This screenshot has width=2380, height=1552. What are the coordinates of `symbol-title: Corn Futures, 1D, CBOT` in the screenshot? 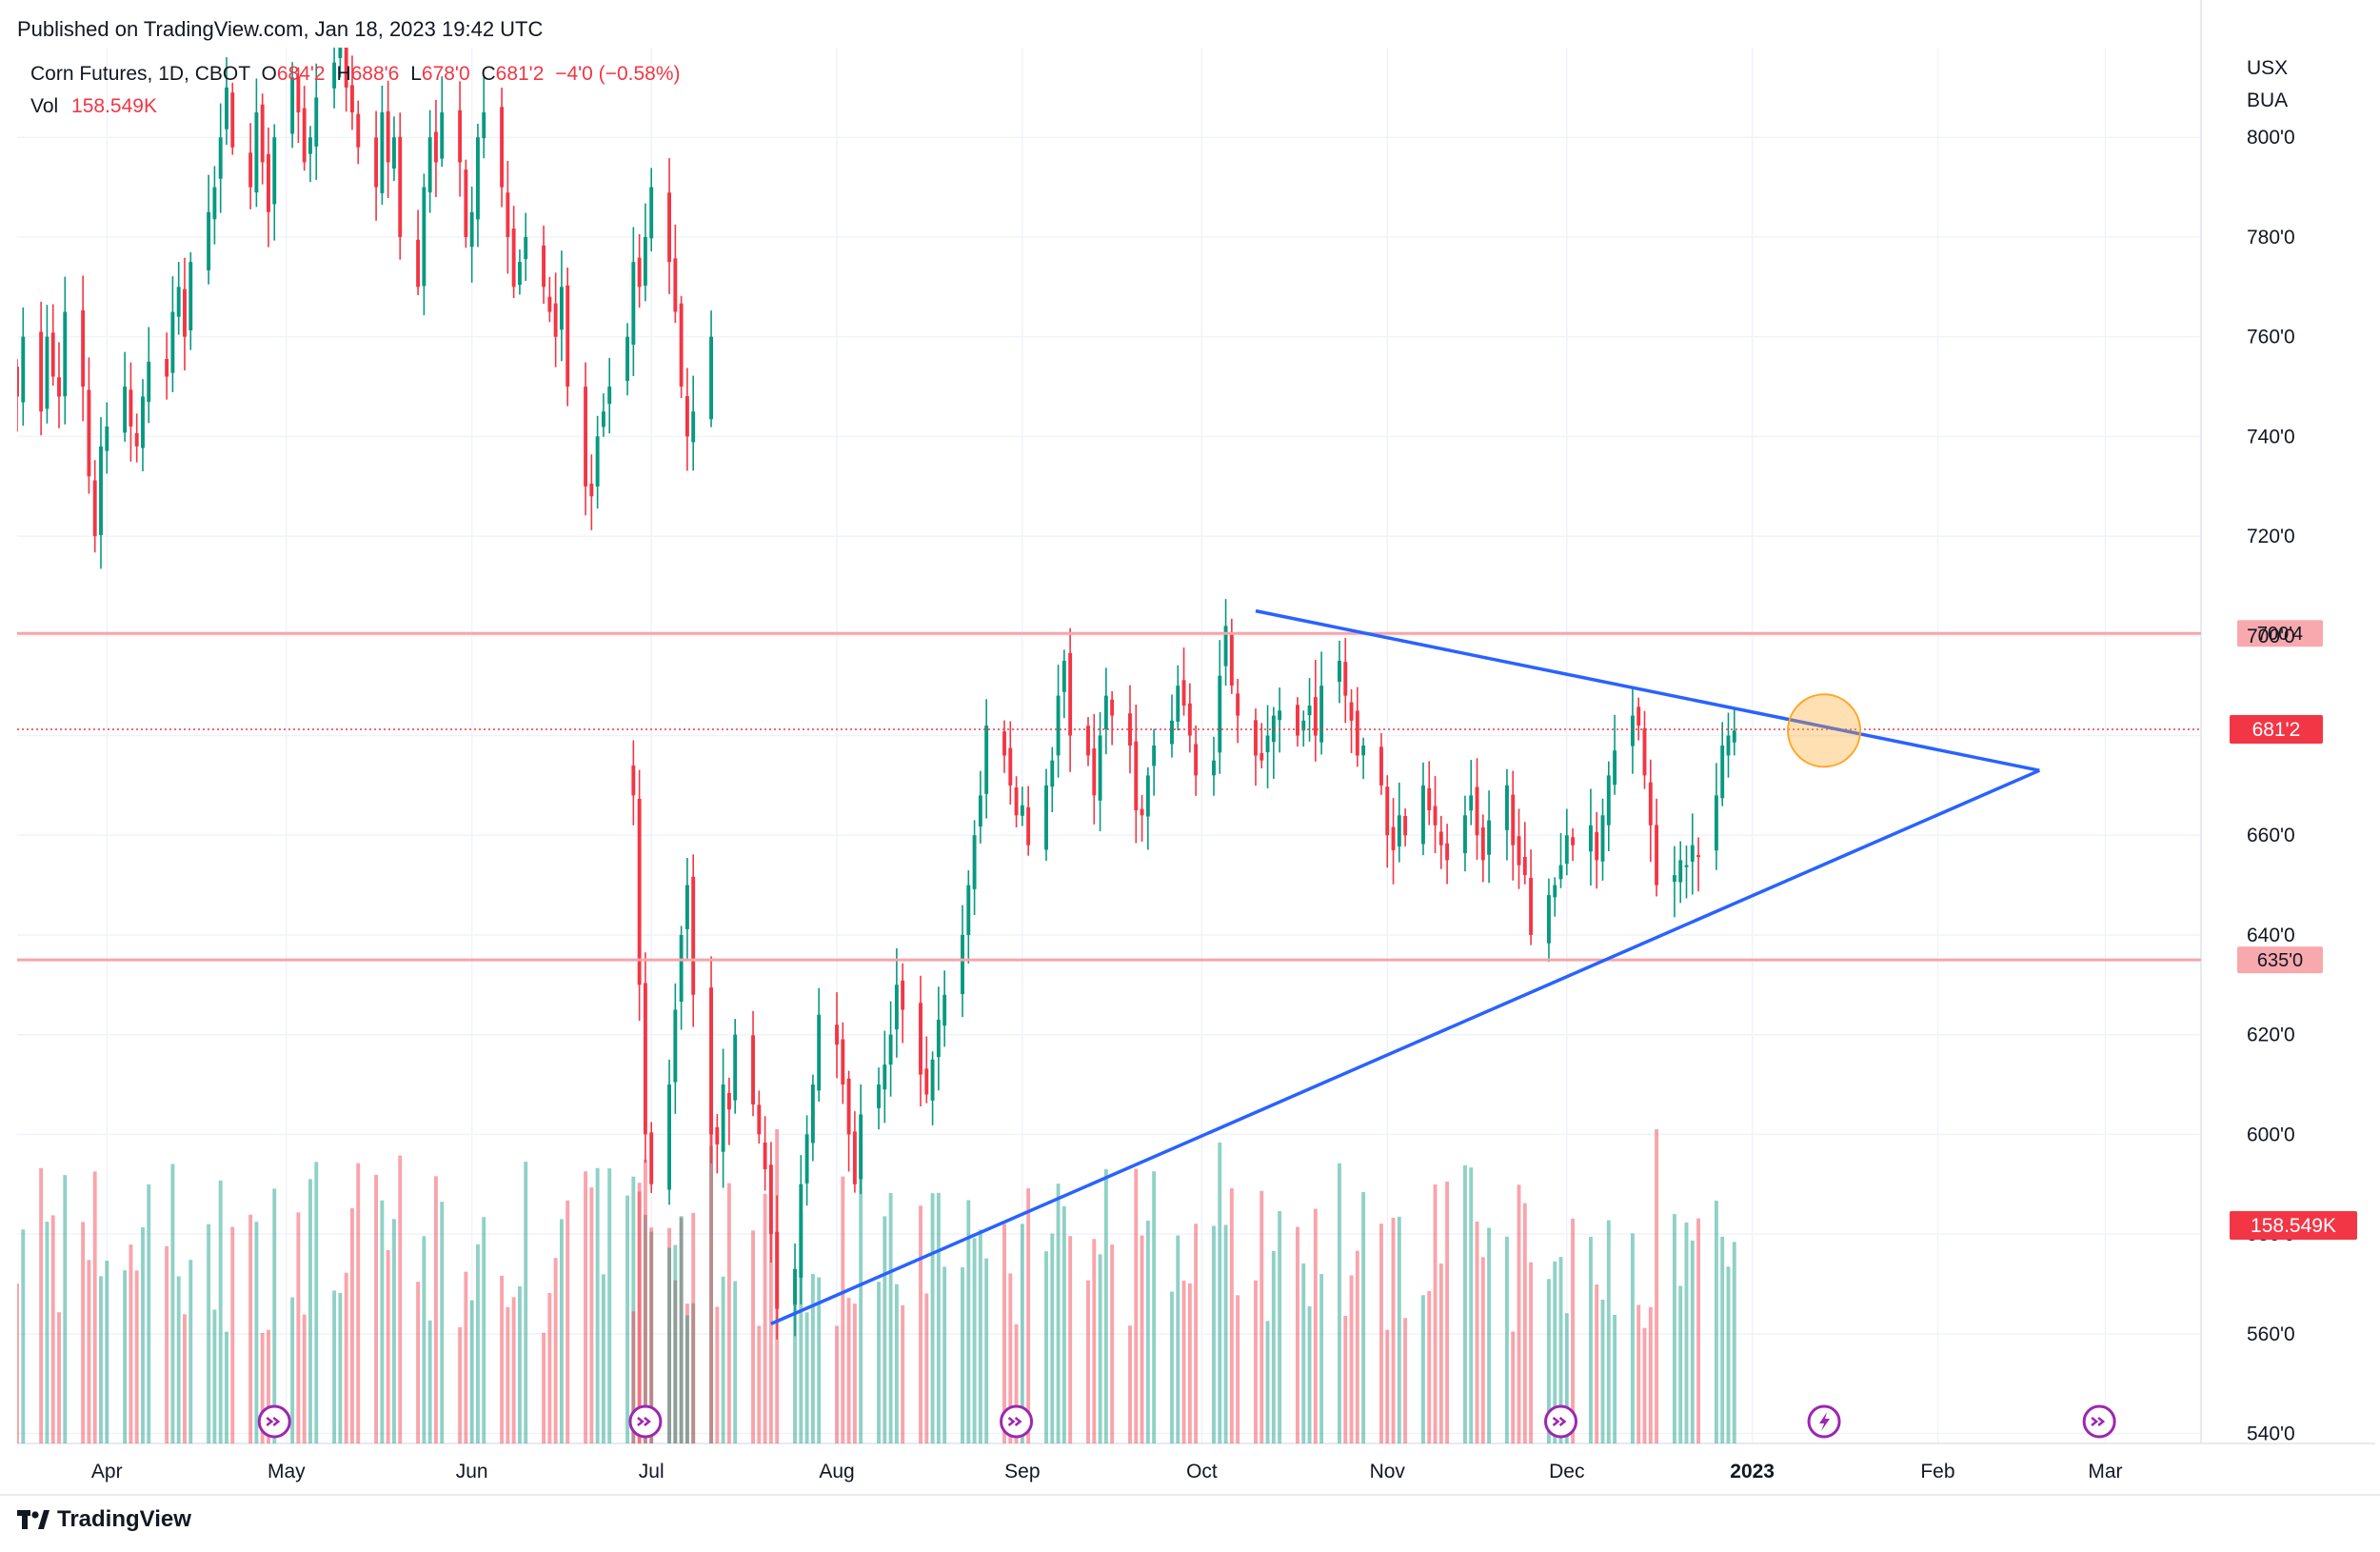 It's located at (140, 74).